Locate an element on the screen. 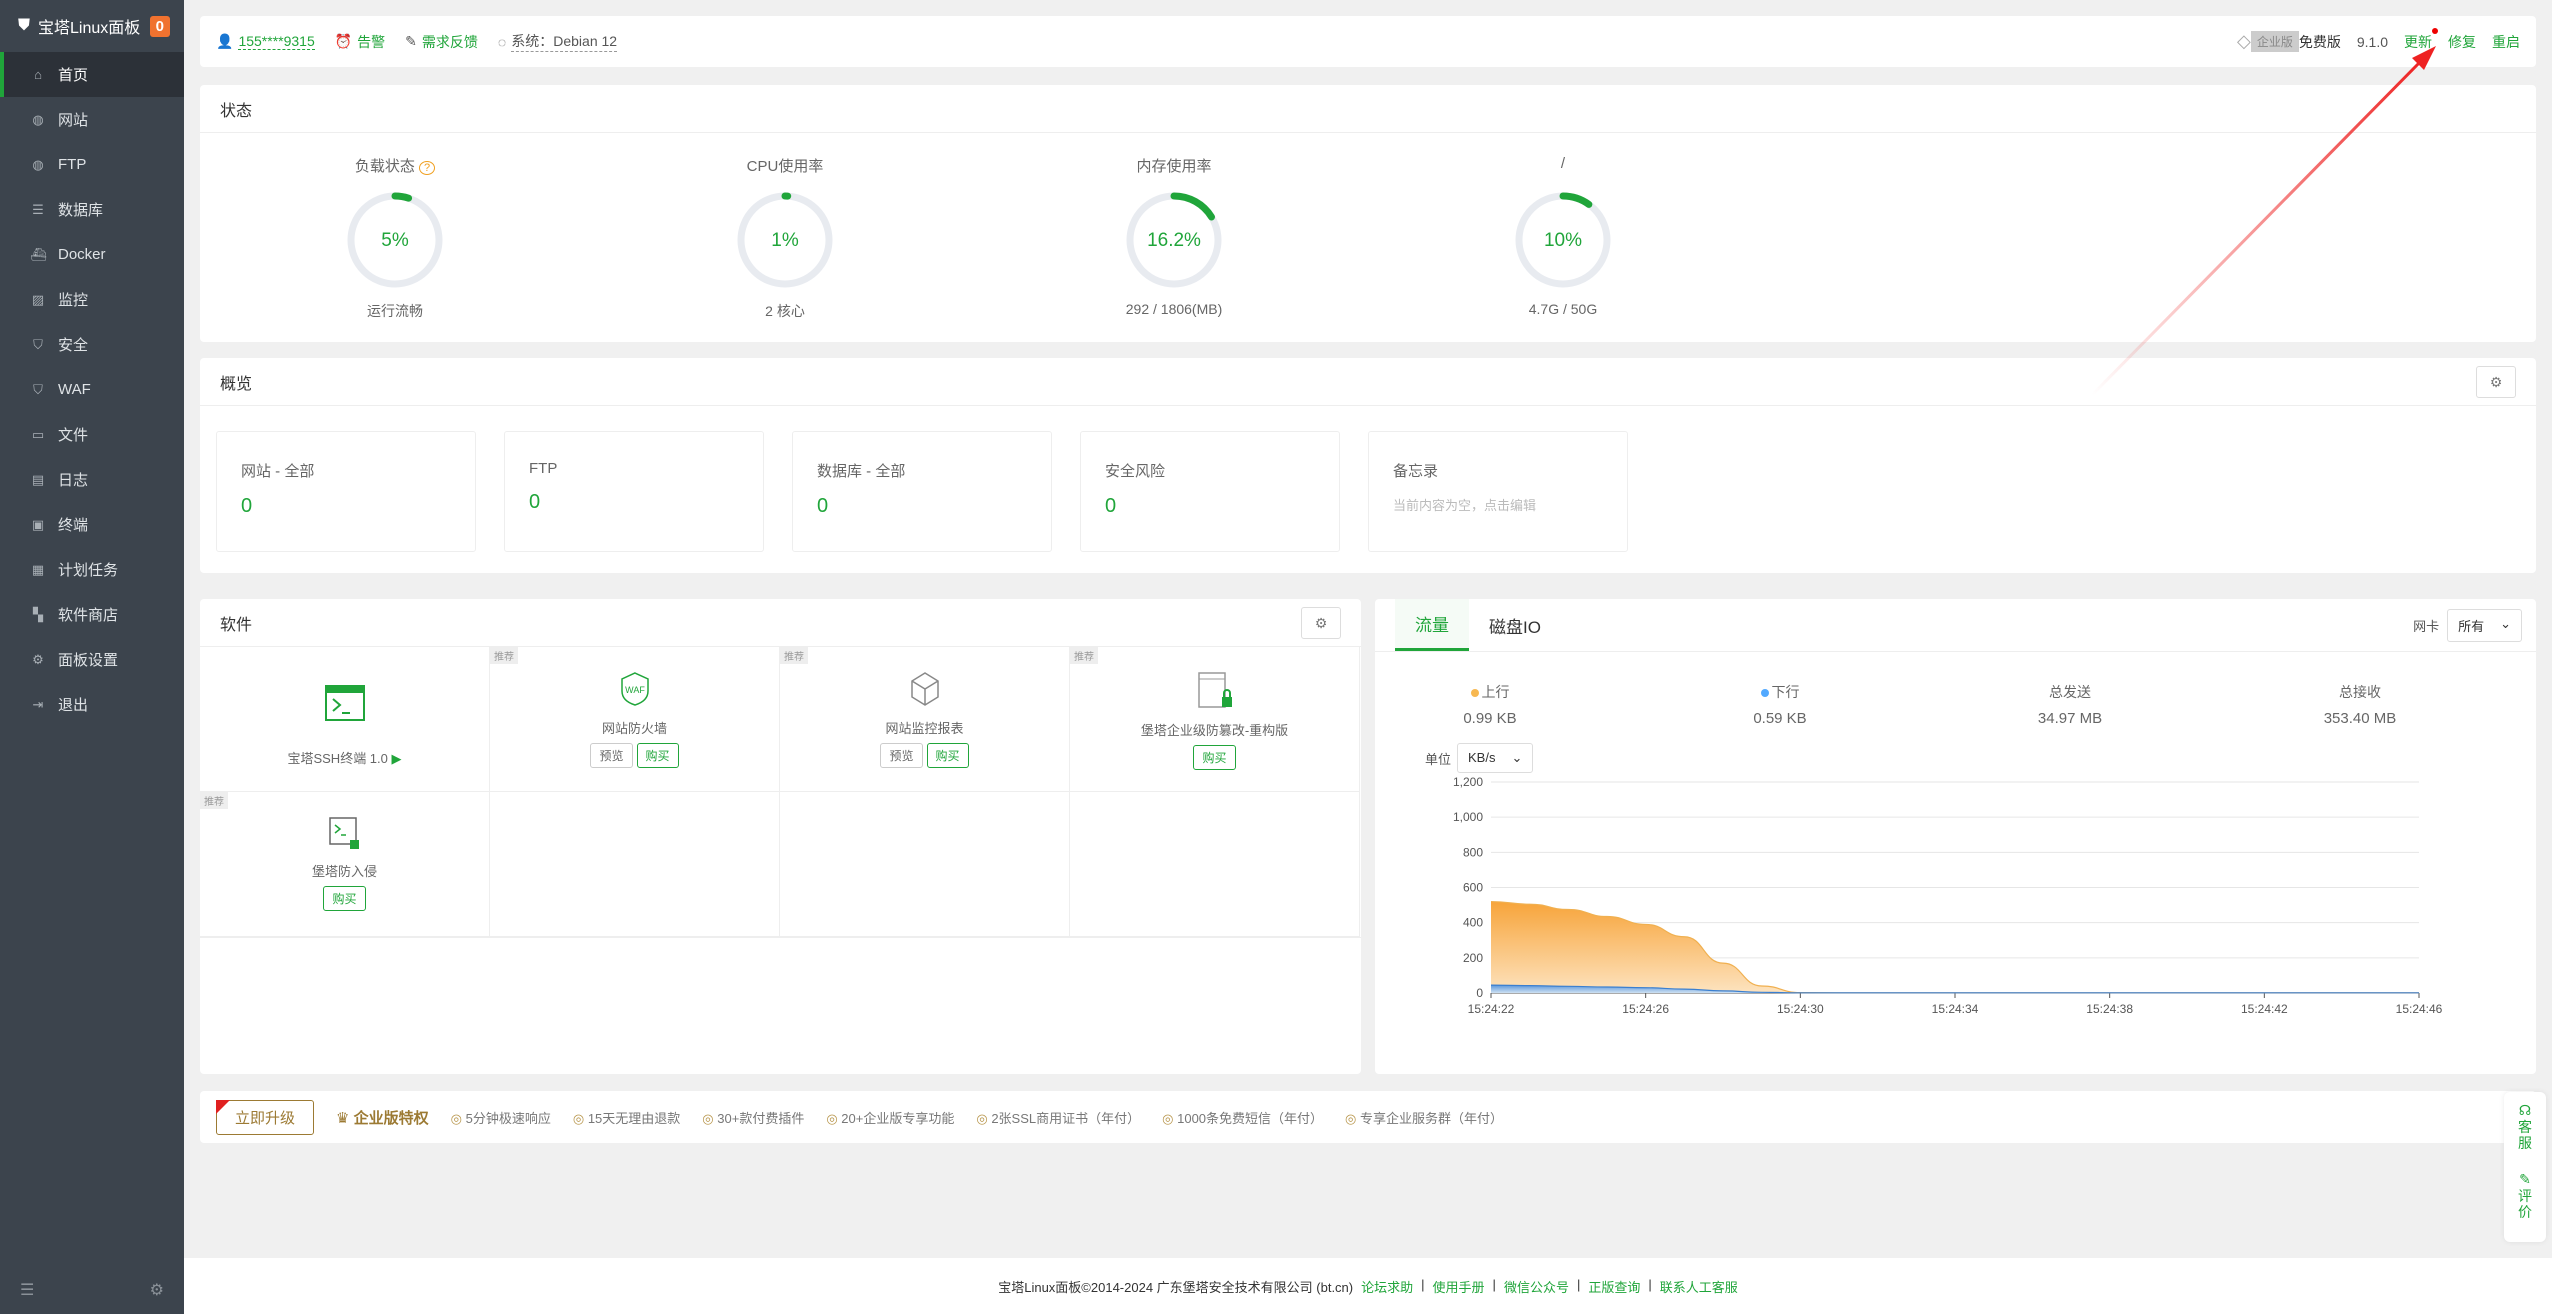  sidebar-item-label: 文件 is located at coordinates (73, 435).